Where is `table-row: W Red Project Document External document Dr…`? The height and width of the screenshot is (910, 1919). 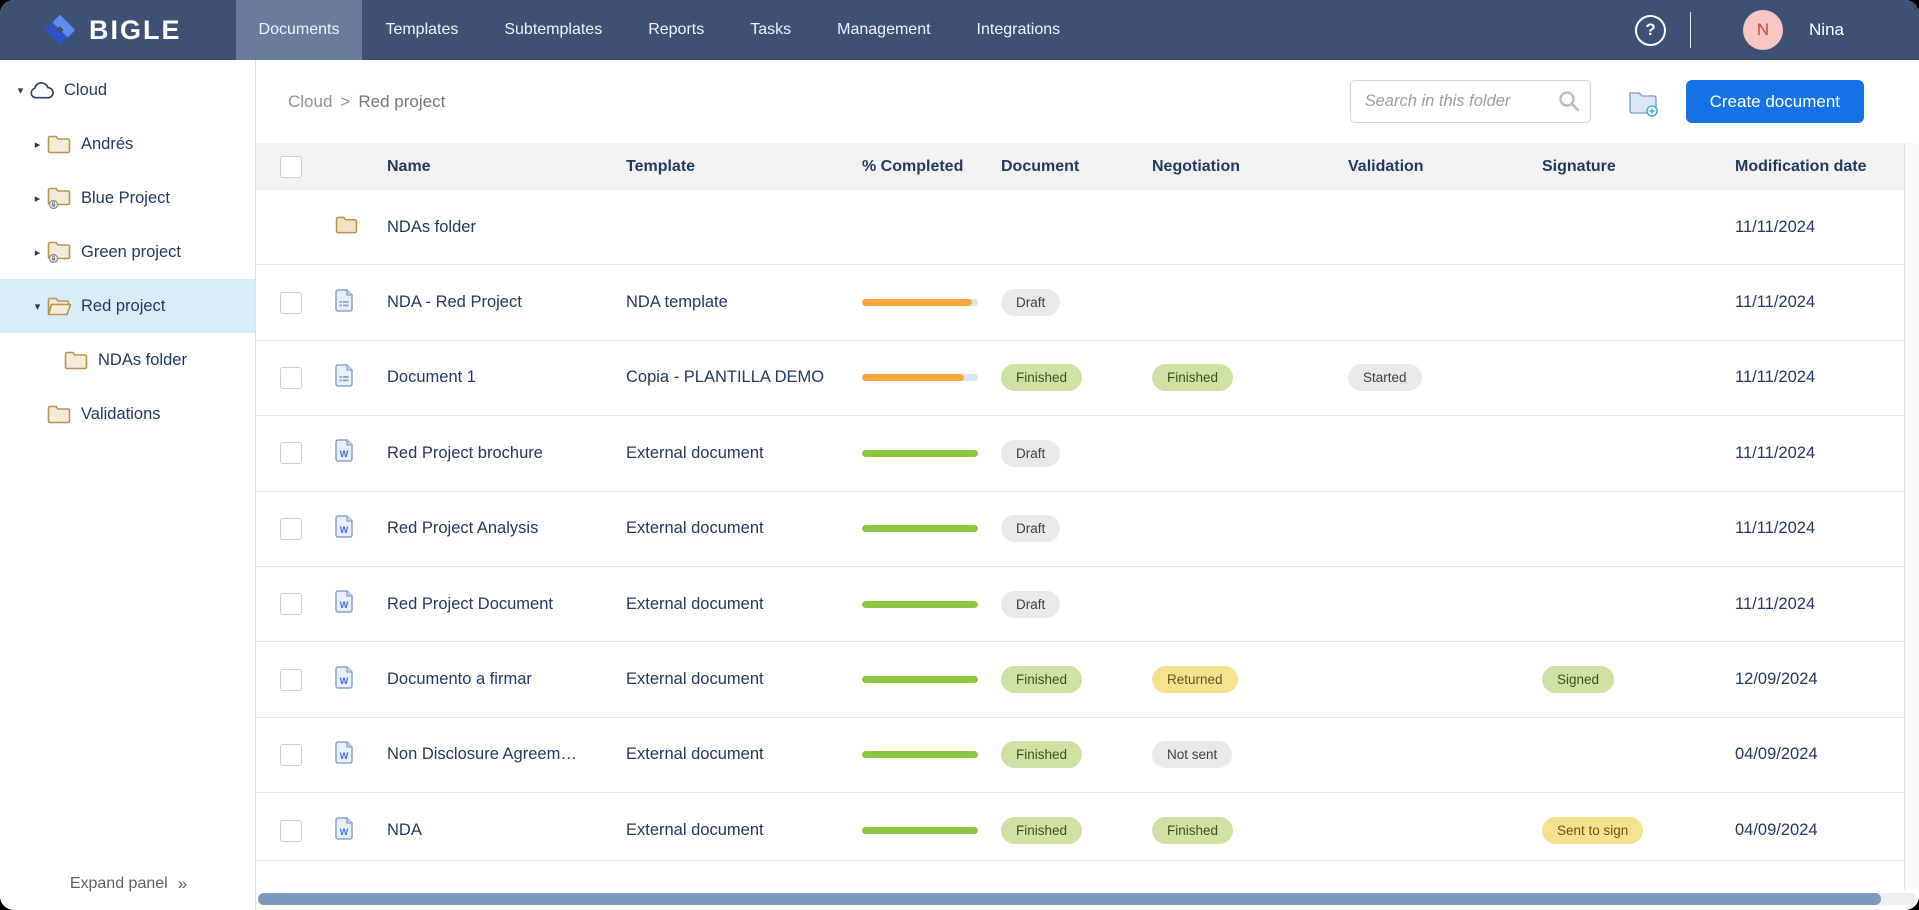 table-row: W Red Project Document External document Dr… is located at coordinates (1080, 604).